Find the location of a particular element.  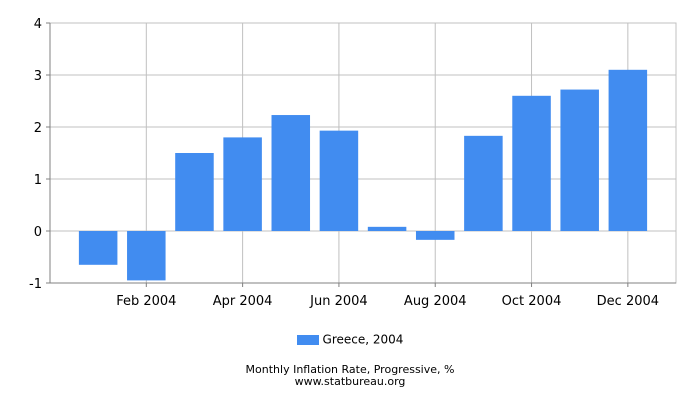

y-tick-label: 3 is located at coordinates (38, 76).